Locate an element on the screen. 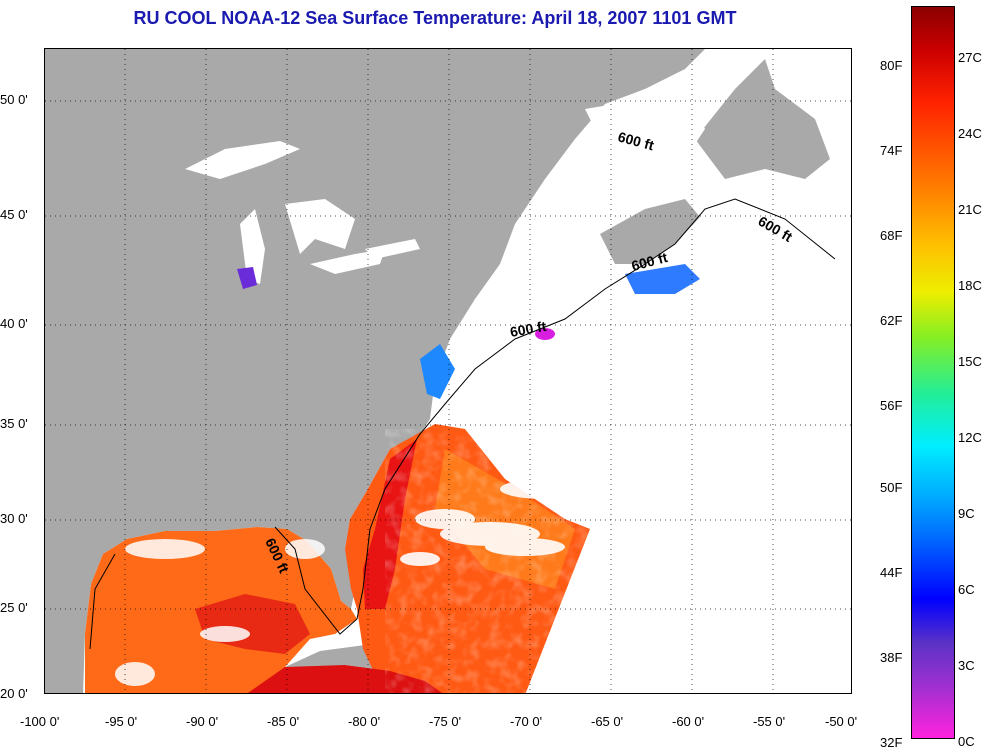 The image size is (984, 754). lon-label-55: -55 0' is located at coordinates (769, 721).